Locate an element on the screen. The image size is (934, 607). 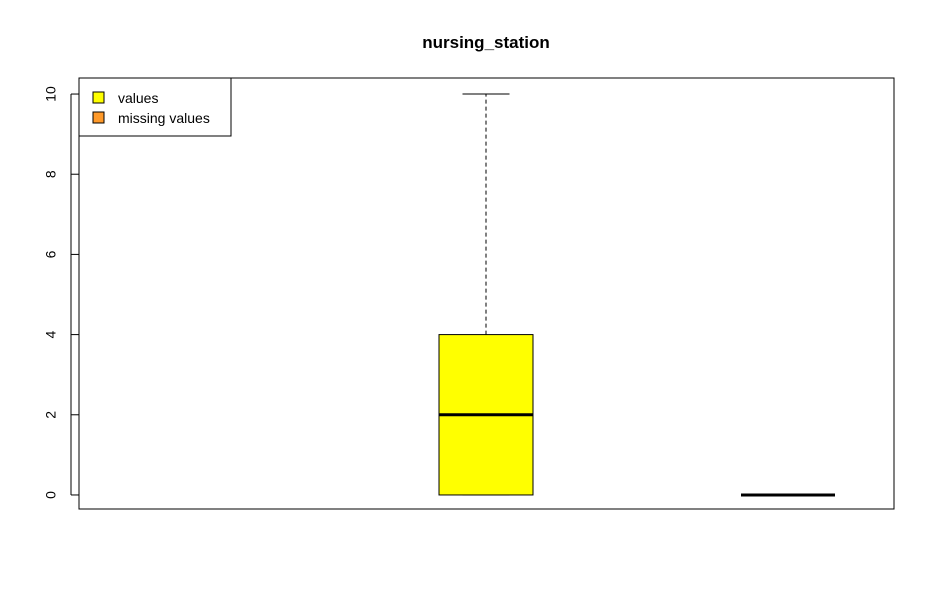
legend: values missing values is located at coordinates (155, 107).